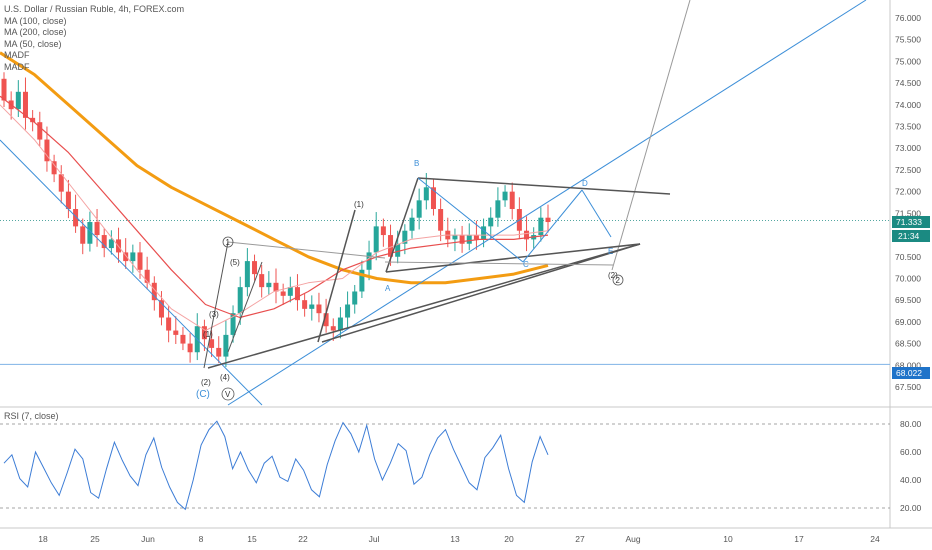 Image resolution: width=932 pixels, height=550 pixels. Describe the element at coordinates (388, 288) in the screenshot. I see `wave-label: A` at that location.